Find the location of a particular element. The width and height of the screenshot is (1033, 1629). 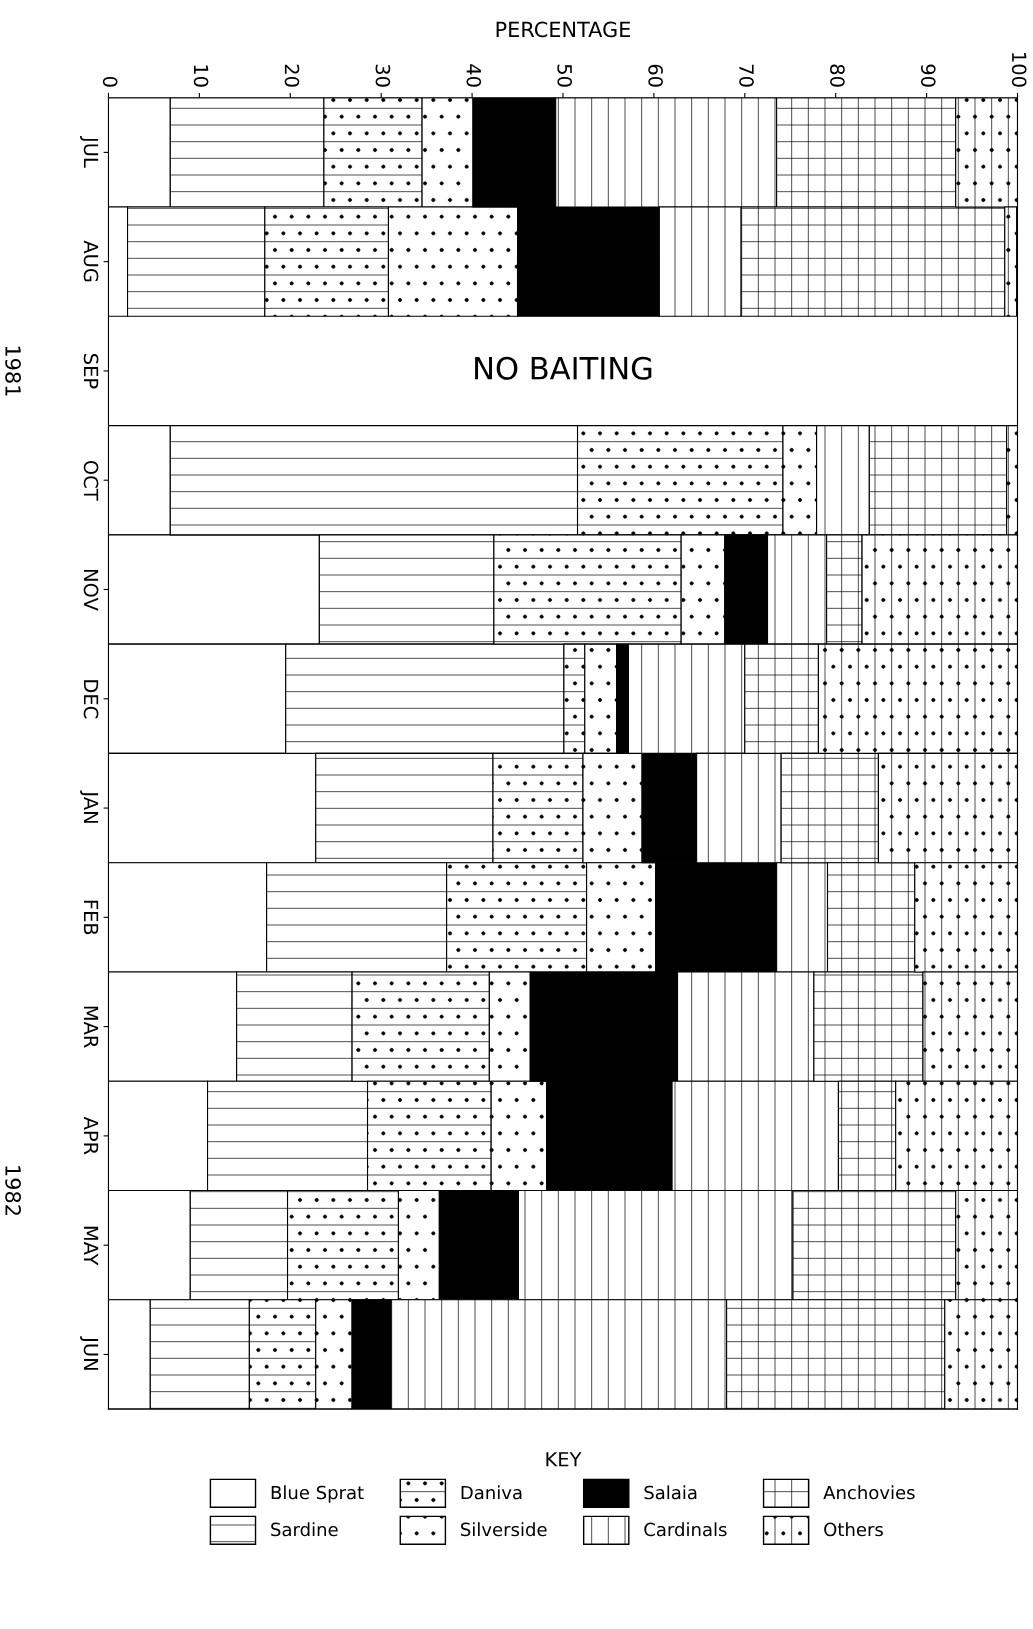

y-tick-label: FEB is located at coordinates (91, 917).